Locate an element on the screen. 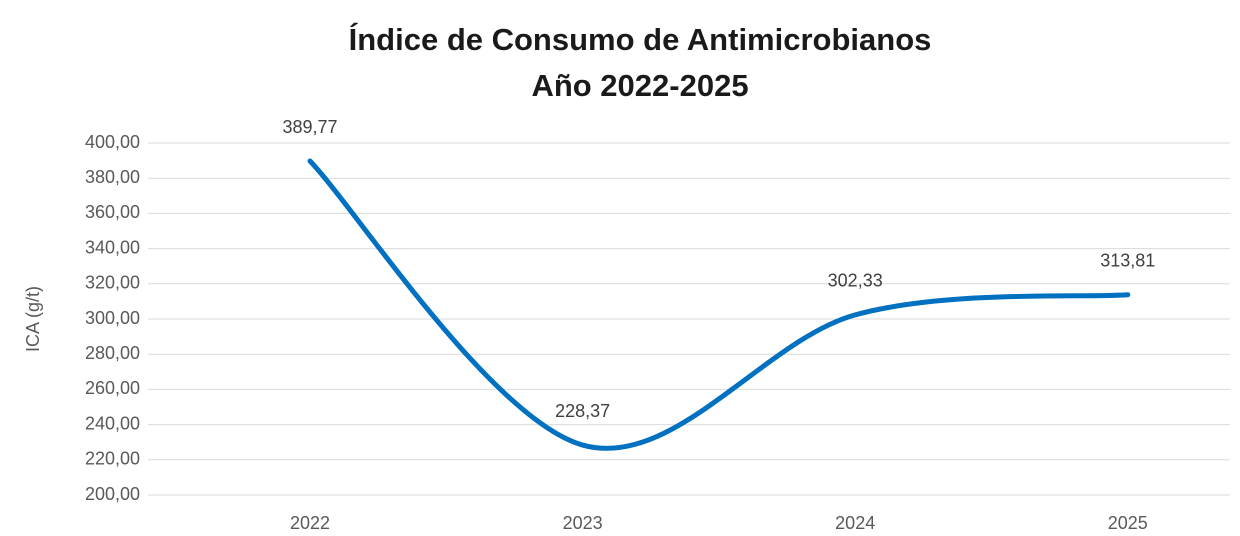 This screenshot has height=536, width=1240. y-tick-label: 240,00 is located at coordinates (112, 423).